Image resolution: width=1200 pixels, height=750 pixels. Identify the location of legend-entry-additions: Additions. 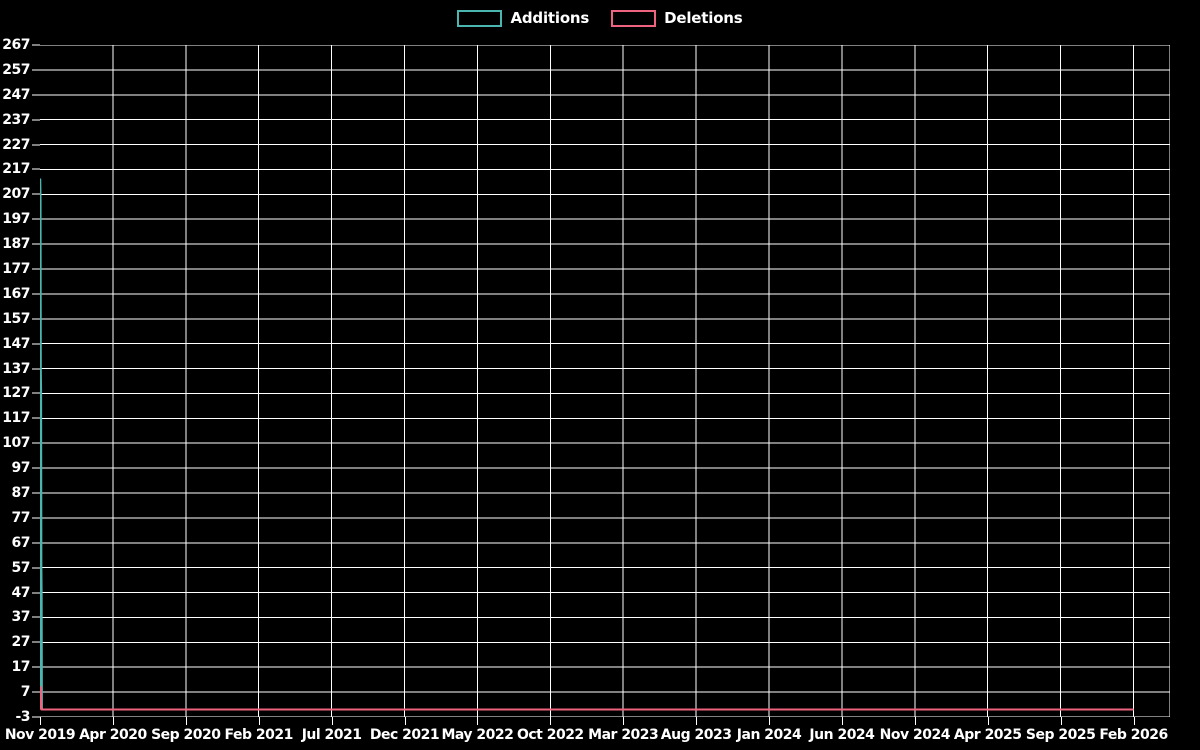
(523, 18).